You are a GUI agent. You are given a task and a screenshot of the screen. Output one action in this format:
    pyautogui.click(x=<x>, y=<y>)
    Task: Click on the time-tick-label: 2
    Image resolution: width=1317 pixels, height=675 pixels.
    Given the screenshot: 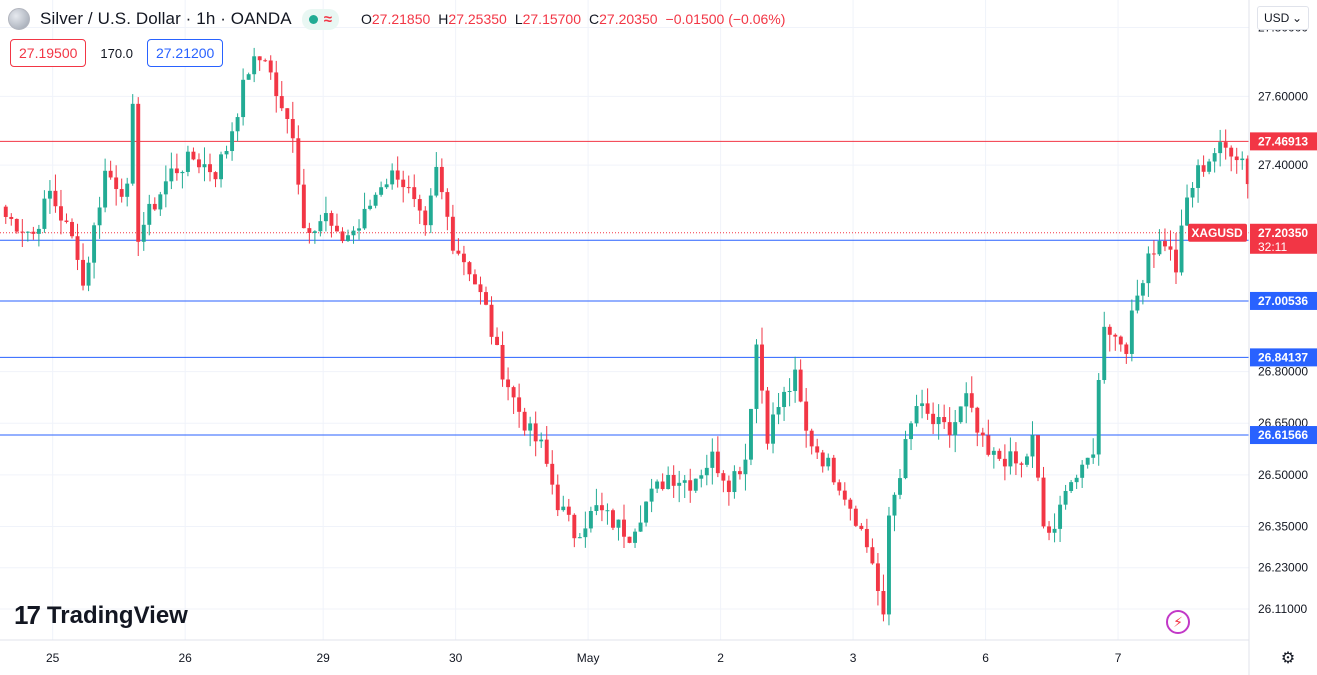 What is the action you would take?
    pyautogui.click(x=720, y=658)
    